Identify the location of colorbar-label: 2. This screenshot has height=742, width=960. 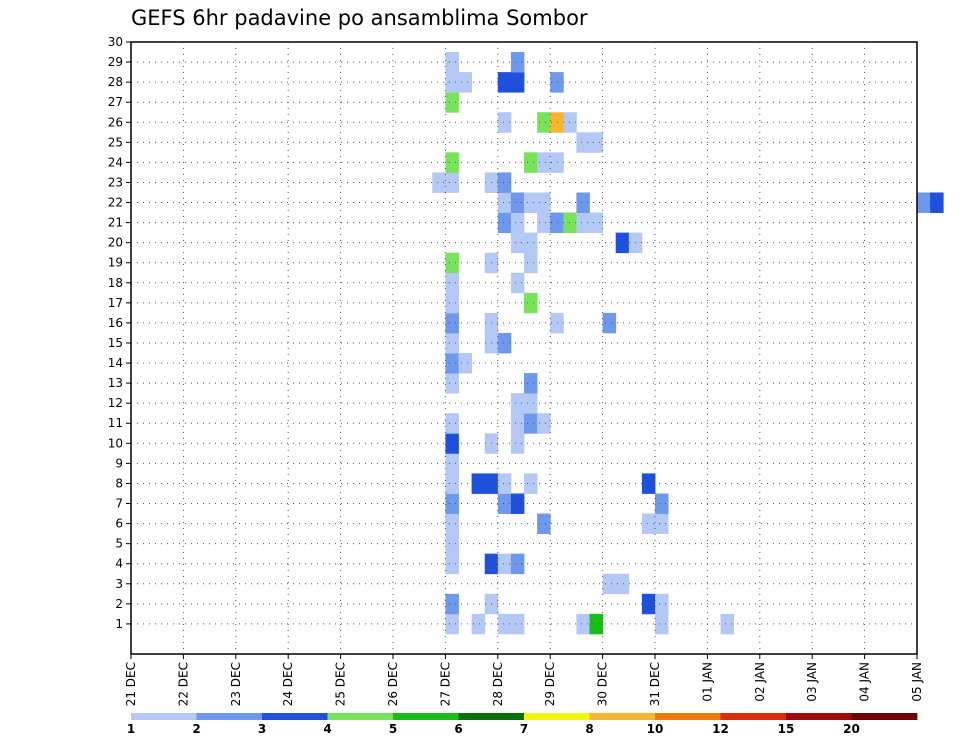
(196, 729).